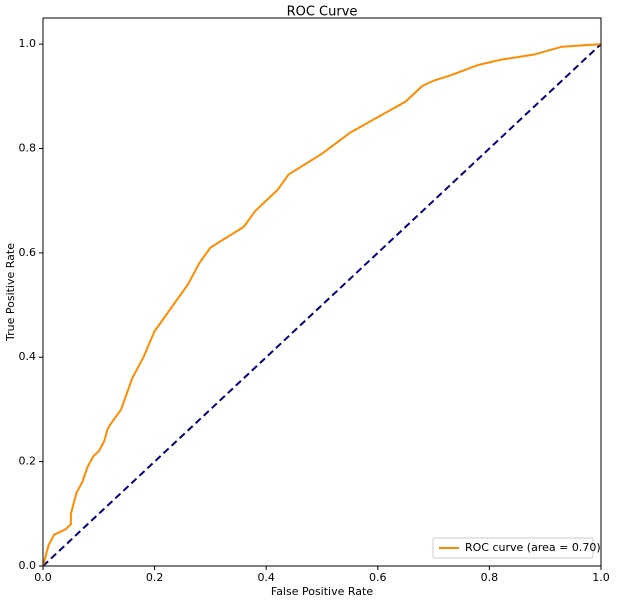  I want to click on y-tick-label: 0.2, so click(28, 461).